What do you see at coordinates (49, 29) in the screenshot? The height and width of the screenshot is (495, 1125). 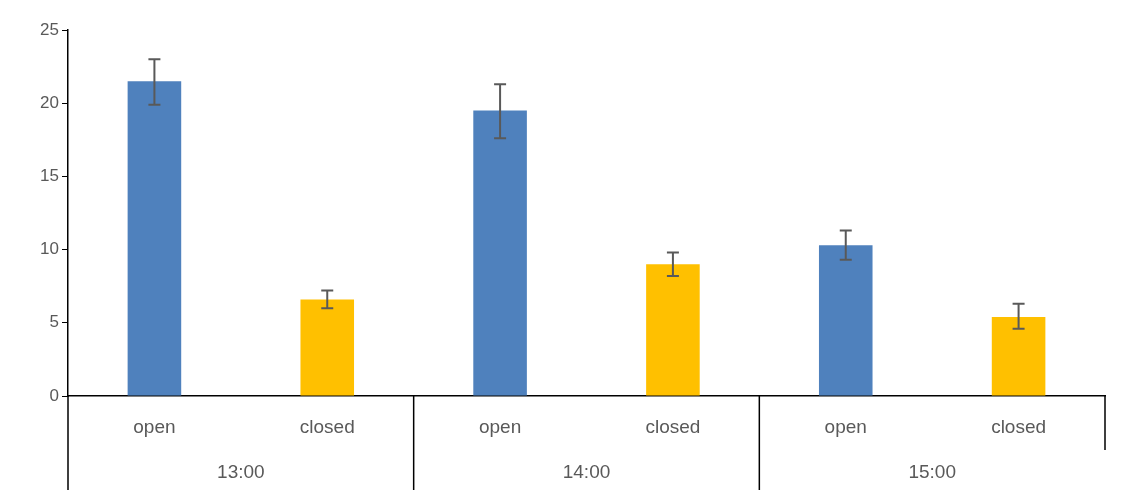 I see `y-tick-label: 25` at bounding box center [49, 29].